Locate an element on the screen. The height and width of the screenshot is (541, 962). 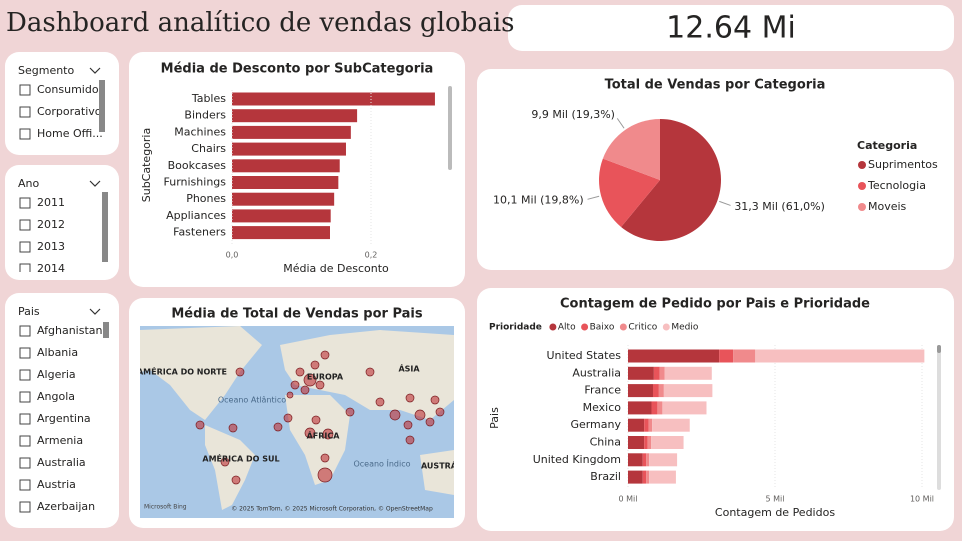
y-tick-label: Phones is located at coordinates (206, 198).